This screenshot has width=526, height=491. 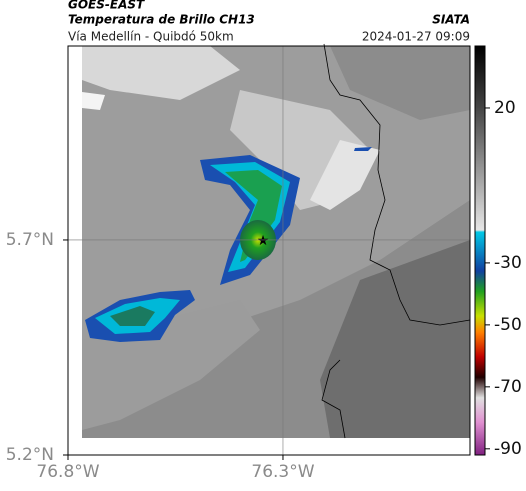 I want to click on colorbar-tick-label: -70, so click(x=508, y=387).